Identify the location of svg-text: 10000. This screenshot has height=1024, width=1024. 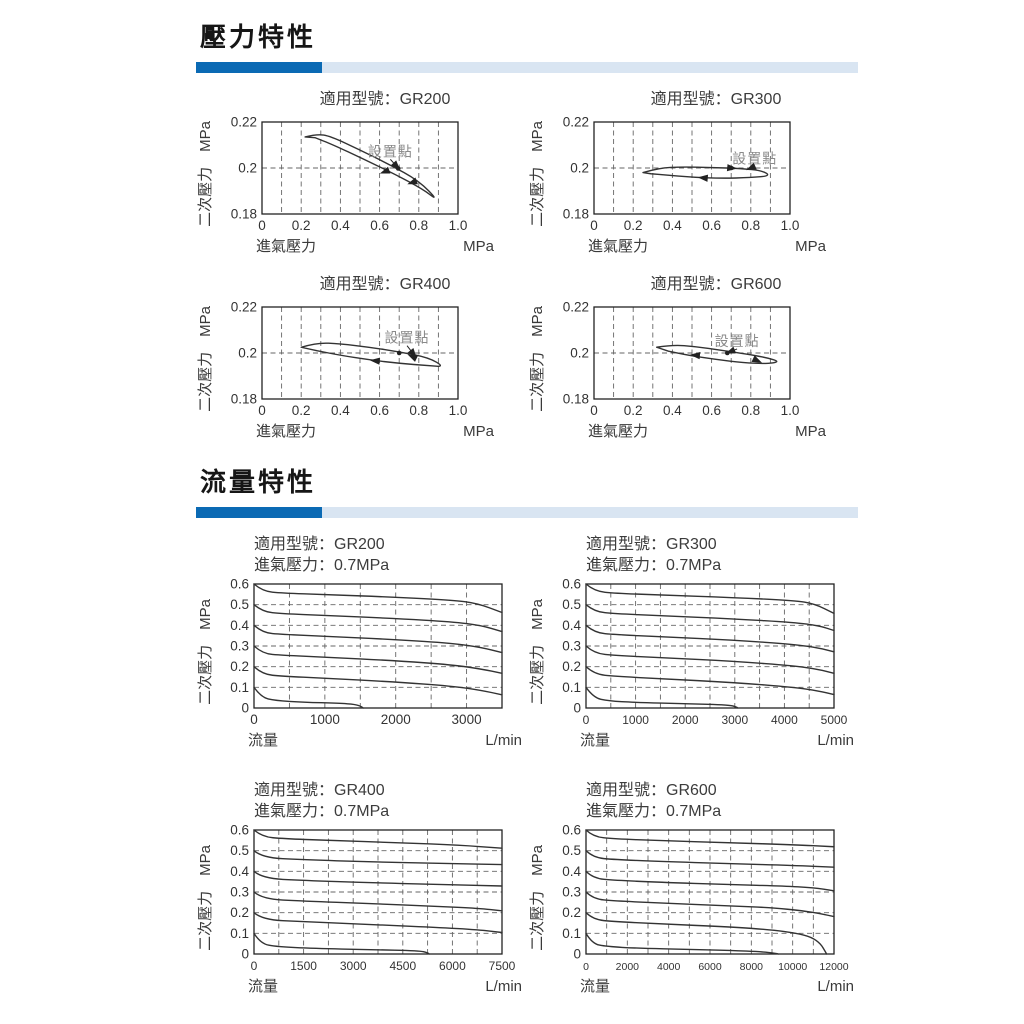
(792, 967).